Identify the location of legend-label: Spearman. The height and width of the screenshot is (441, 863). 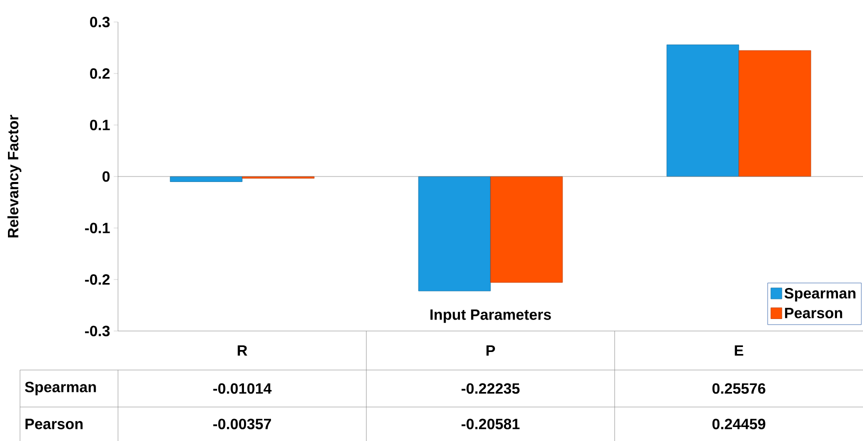
(820, 295).